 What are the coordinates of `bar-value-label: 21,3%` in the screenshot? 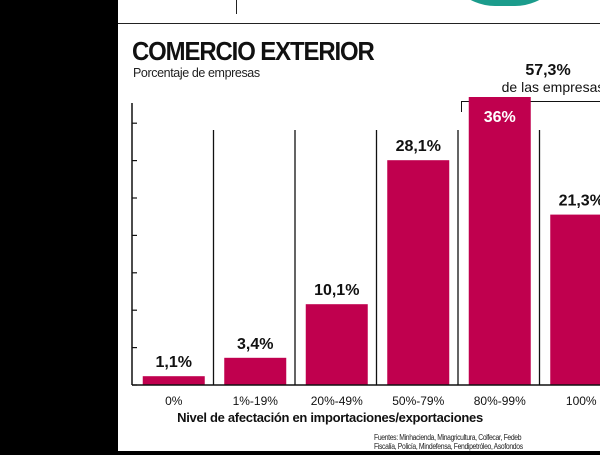 It's located at (579, 201).